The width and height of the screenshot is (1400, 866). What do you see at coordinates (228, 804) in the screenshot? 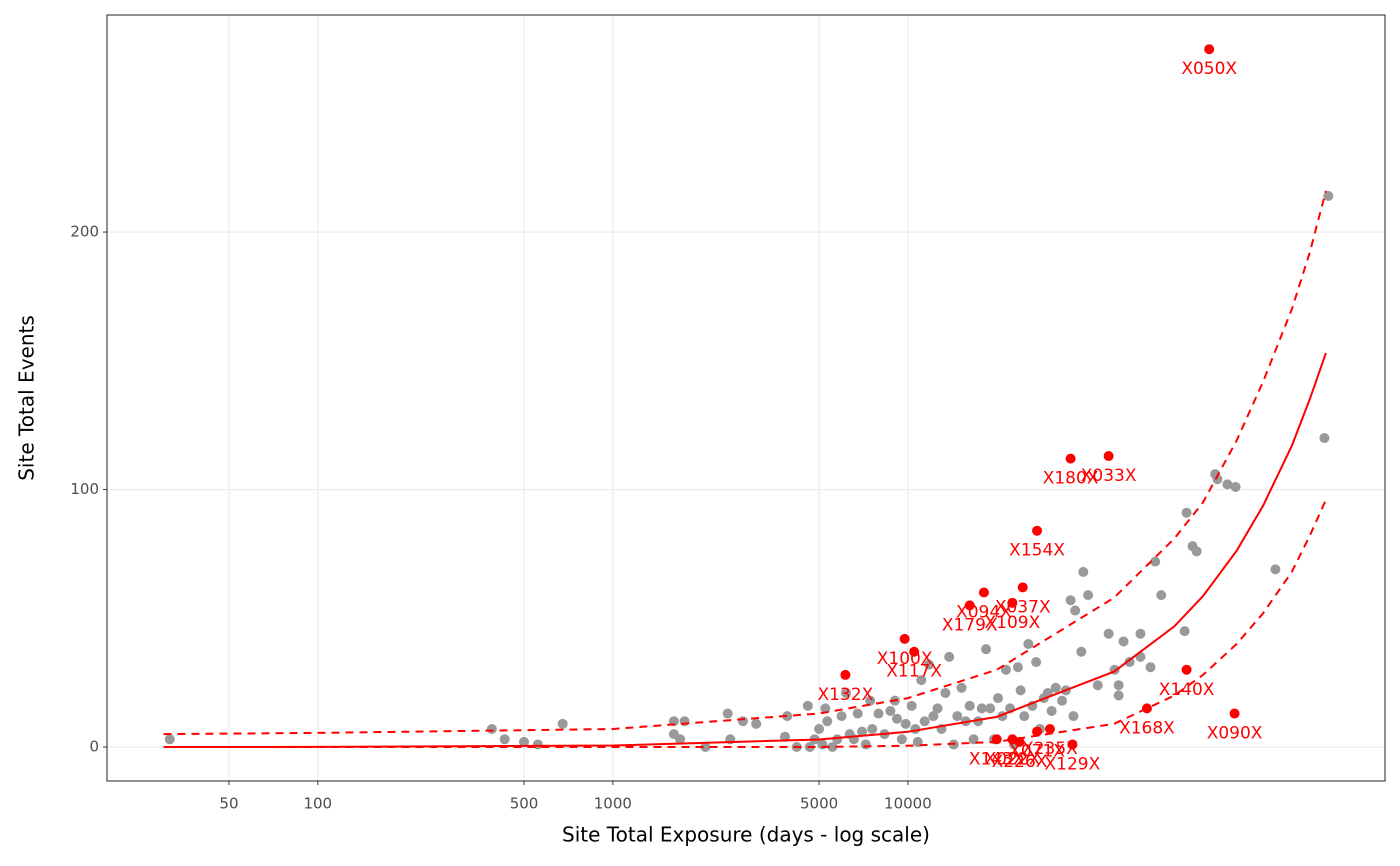
I see `x-tick-label: 50` at bounding box center [228, 804].